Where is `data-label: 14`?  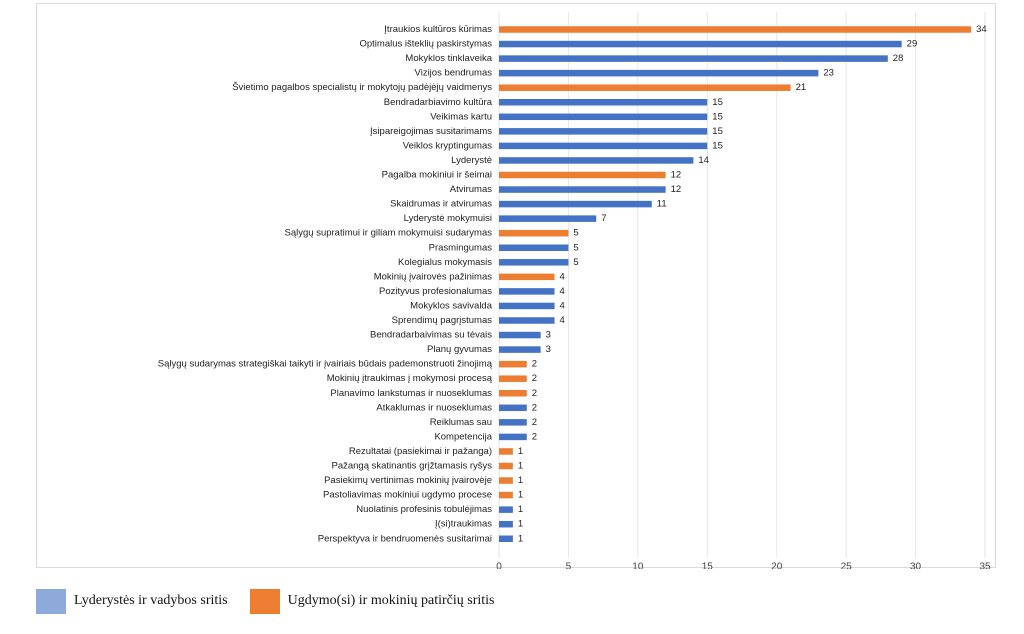
data-label: 14 is located at coordinates (703, 160).